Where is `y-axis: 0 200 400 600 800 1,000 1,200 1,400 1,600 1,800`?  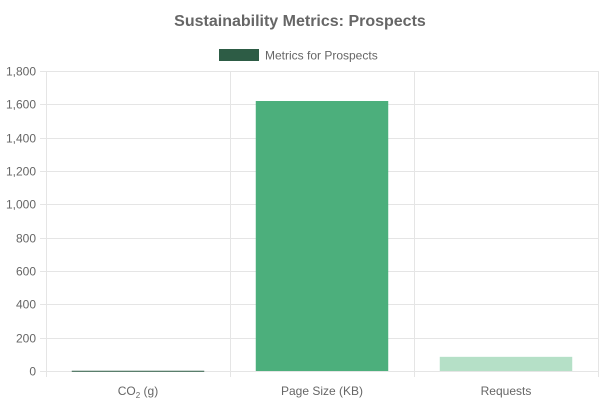 y-axis: 0 200 400 600 800 1,000 1,200 1,400 1,600 1,800 is located at coordinates (21, 222).